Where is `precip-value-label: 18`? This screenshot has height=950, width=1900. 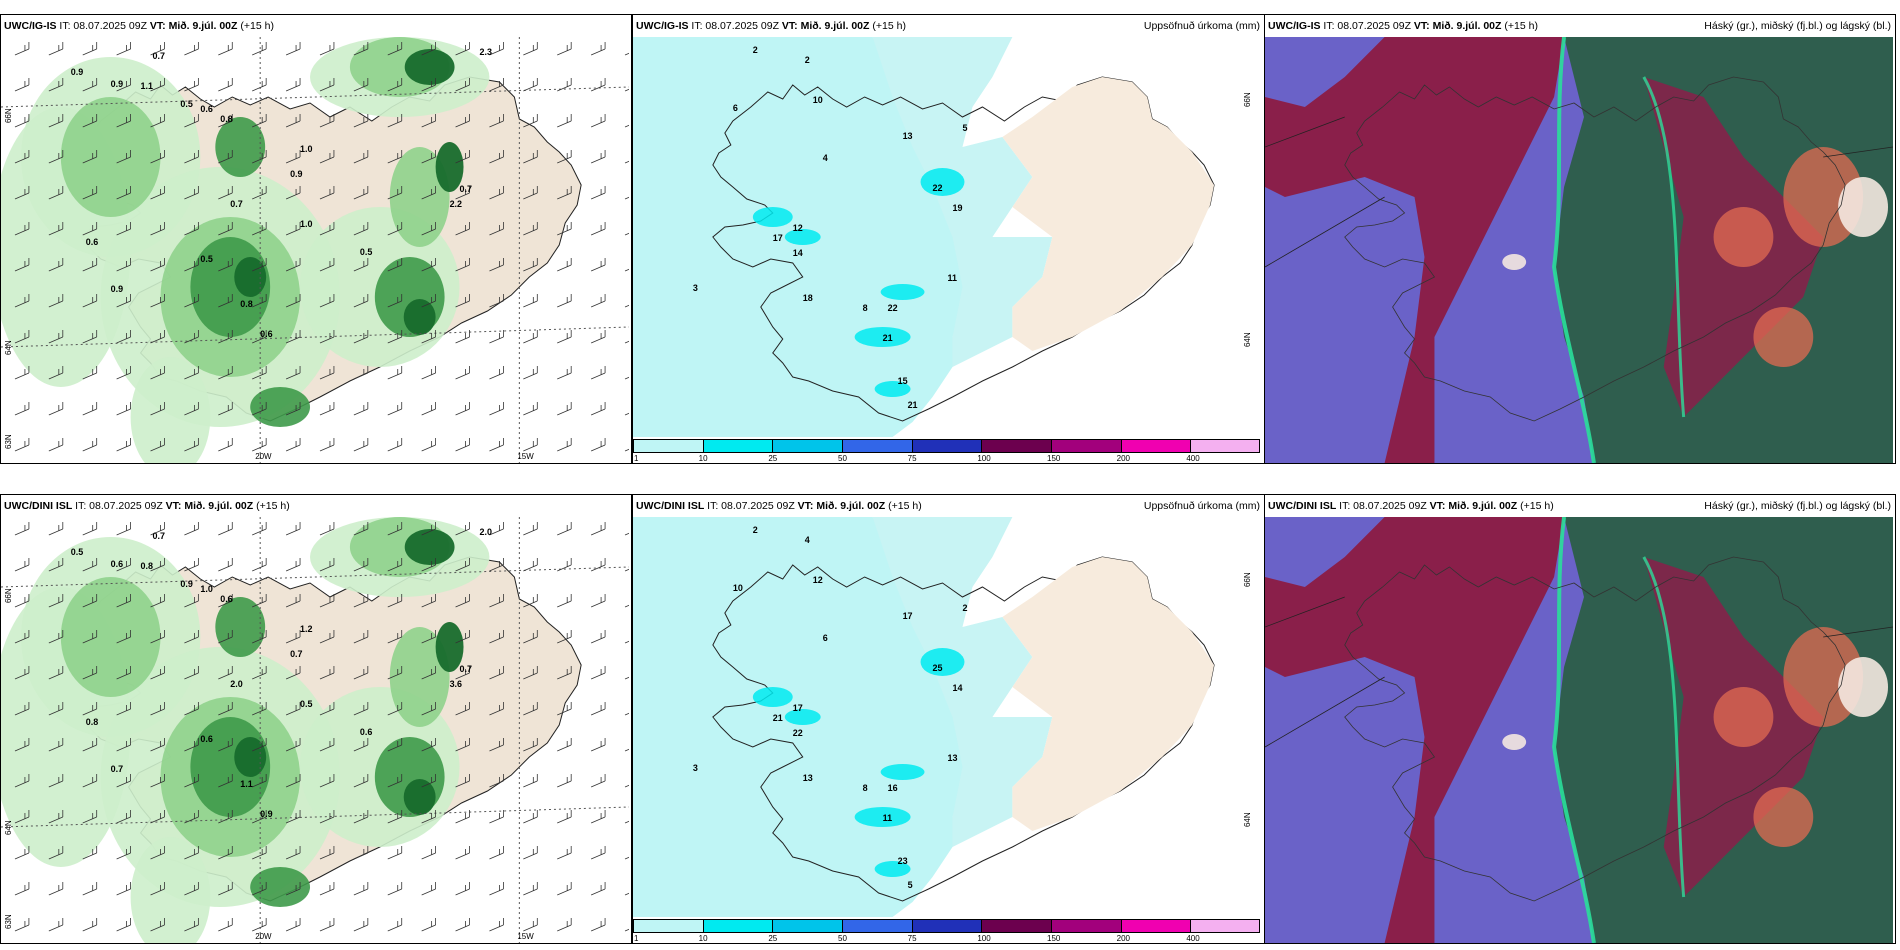
precip-value-label: 18 is located at coordinates (808, 298).